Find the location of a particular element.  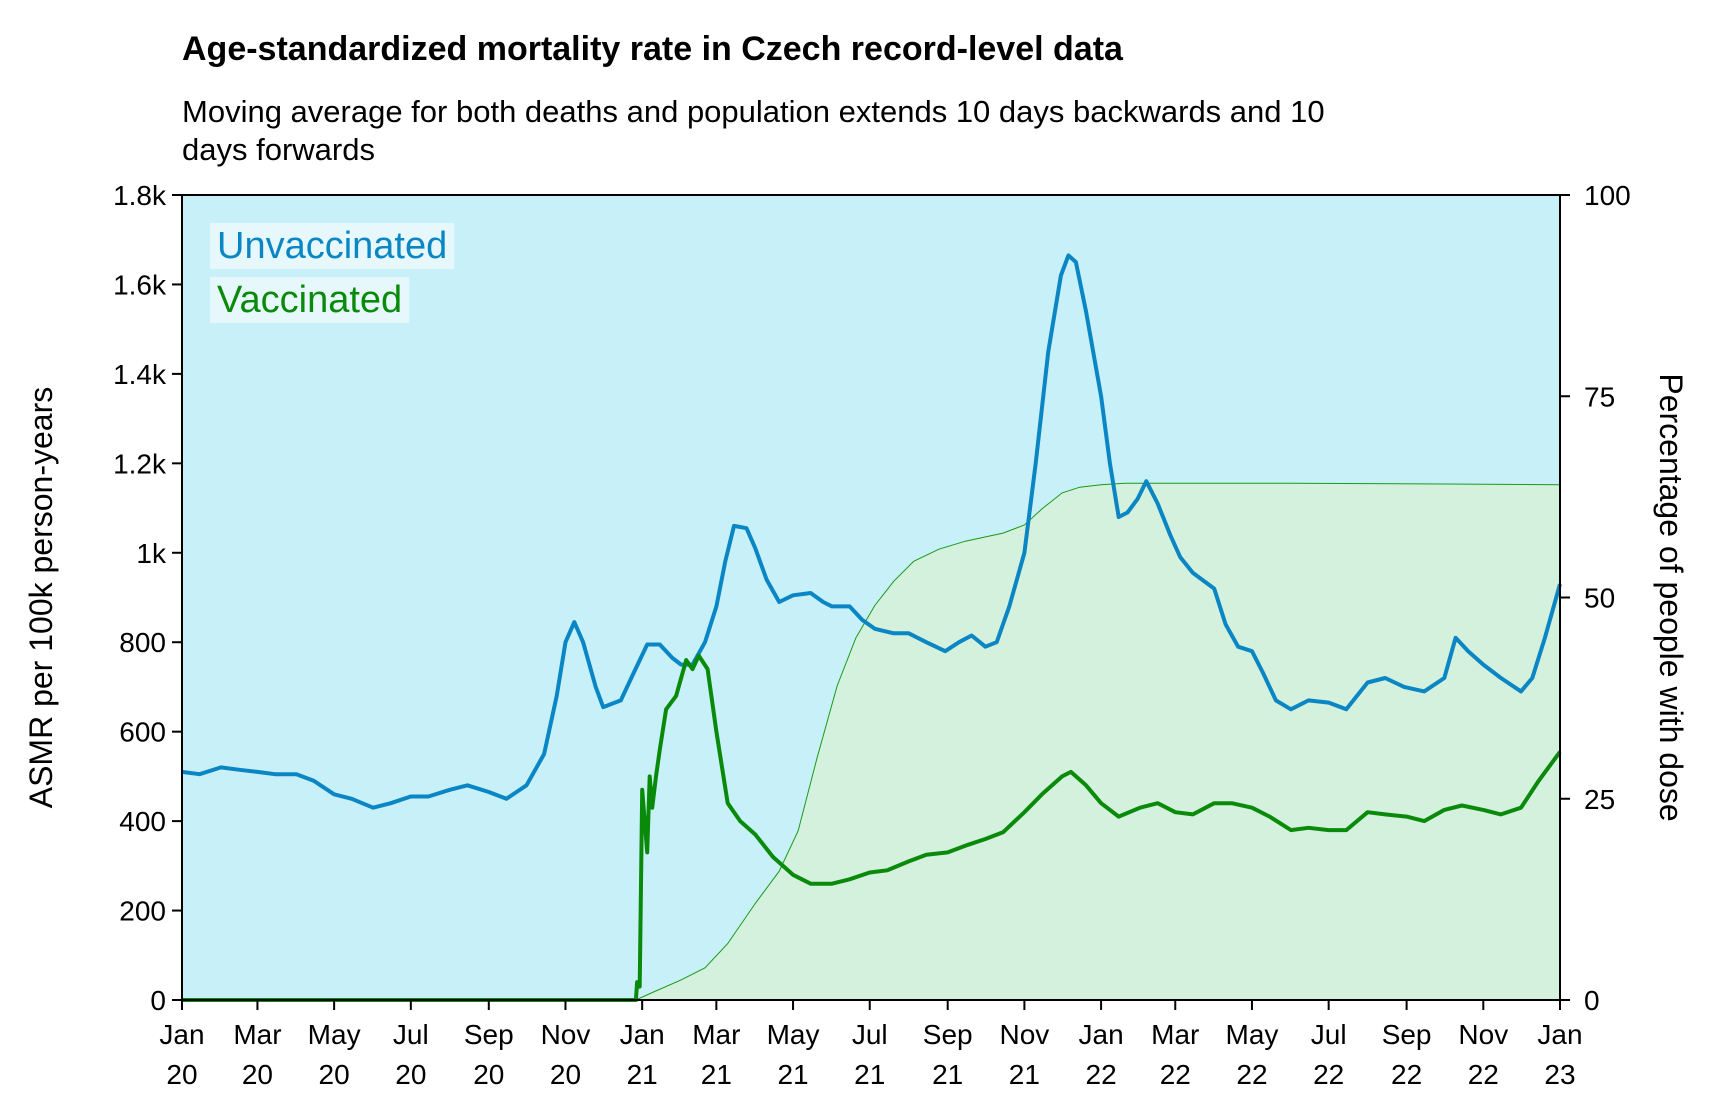

right-y-tick-label: 100 is located at coordinates (1607, 195).